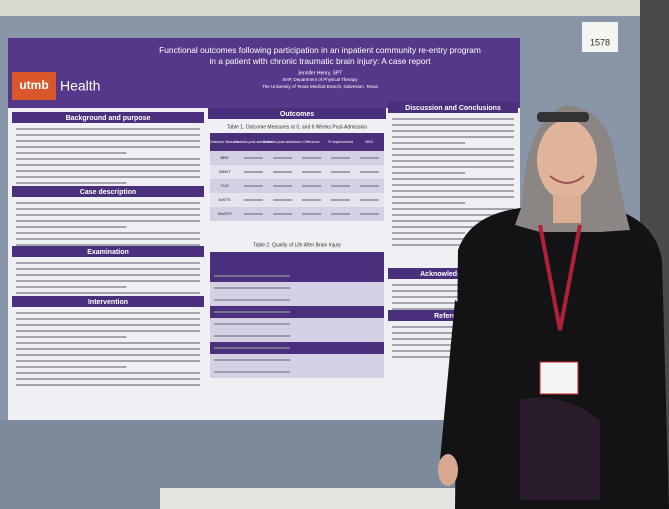 The height and width of the screenshot is (509, 669). Describe the element at coordinates (600, 42) in the screenshot. I see `booth-number: 1578` at that location.